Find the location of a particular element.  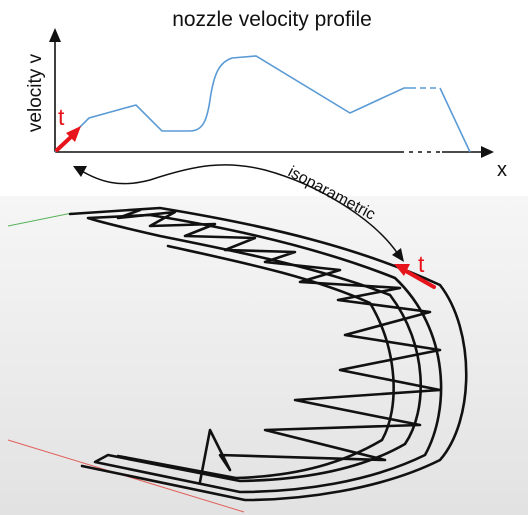

y-axis-label: velocity v is located at coordinates (35, 92).